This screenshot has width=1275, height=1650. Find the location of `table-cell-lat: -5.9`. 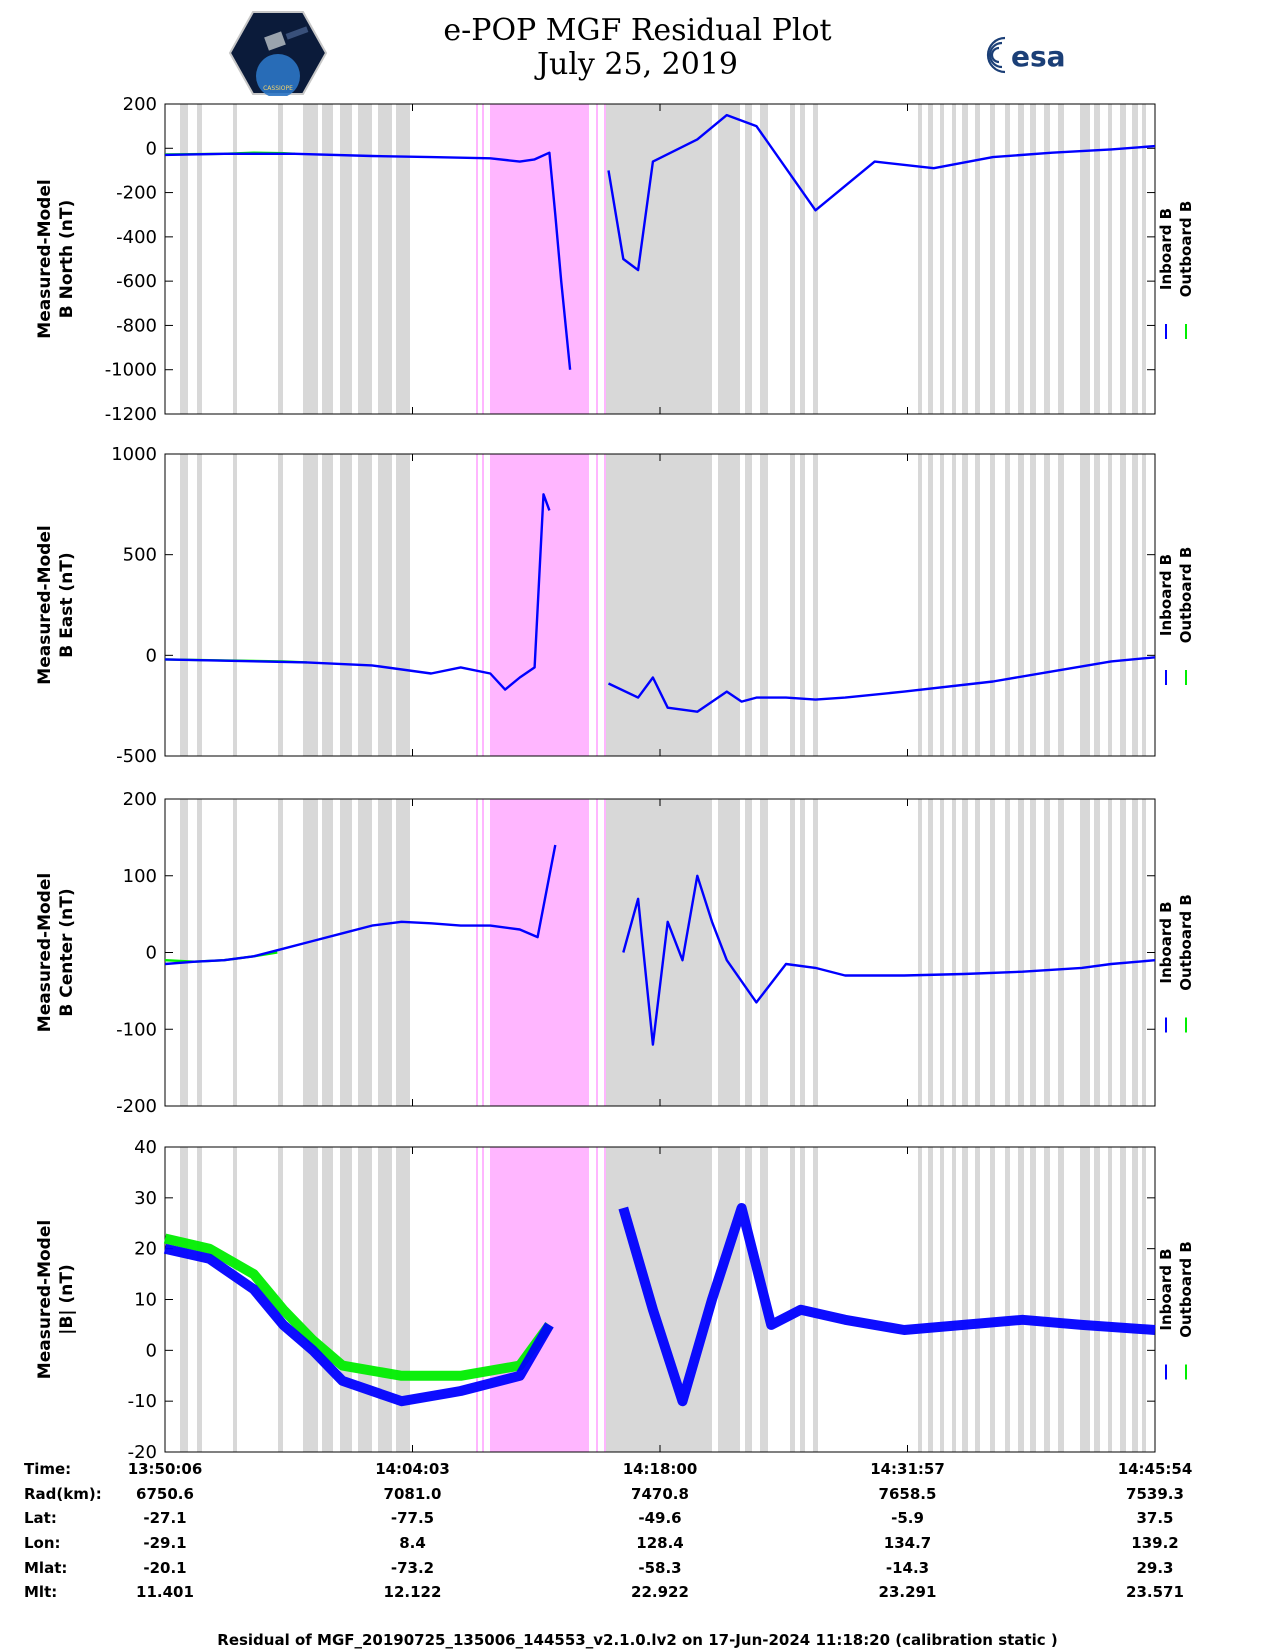

table-cell-lat: -5.9 is located at coordinates (907, 1518).